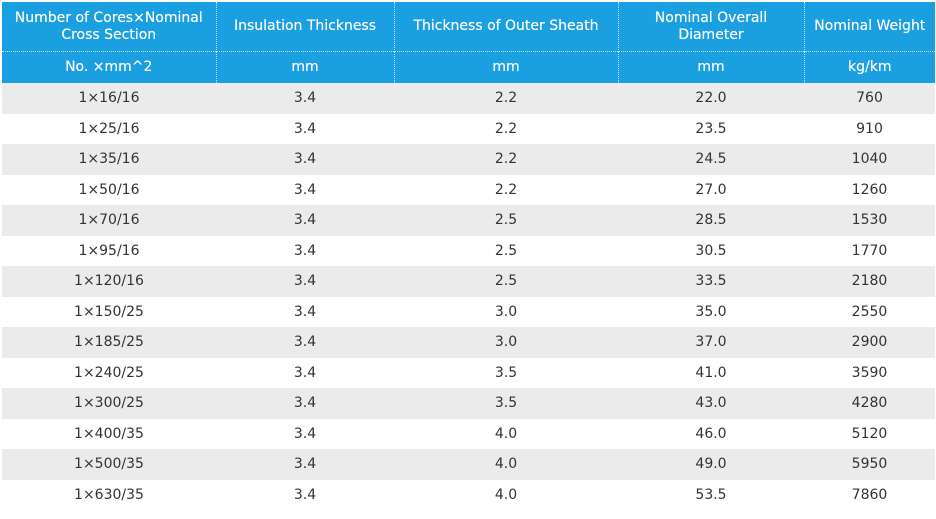 The height and width of the screenshot is (519, 936). Describe the element at coordinates (711, 250) in the screenshot. I see `cell-overall-diameter: 30.5` at that location.